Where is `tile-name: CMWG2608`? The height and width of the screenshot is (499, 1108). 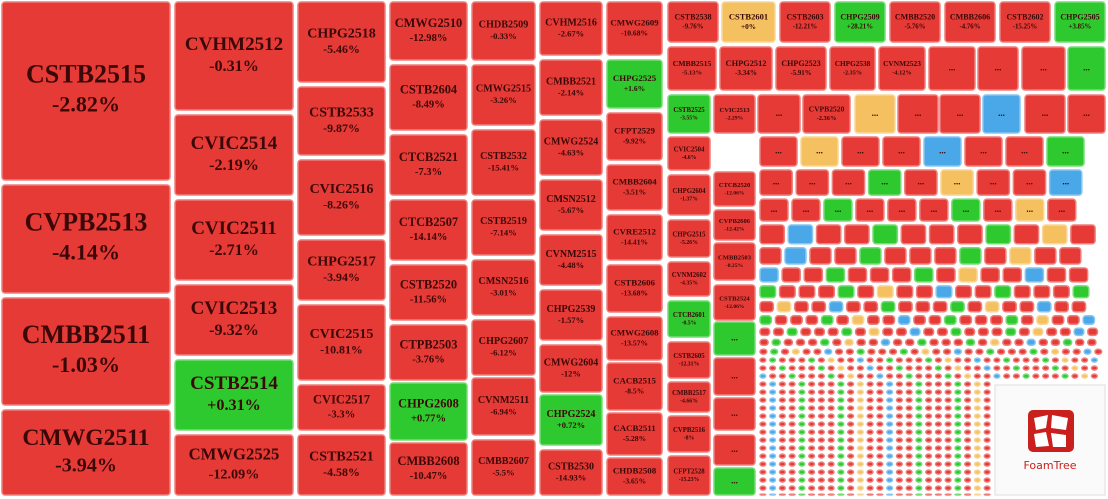 tile-name: CMWG2608 is located at coordinates (634, 333).